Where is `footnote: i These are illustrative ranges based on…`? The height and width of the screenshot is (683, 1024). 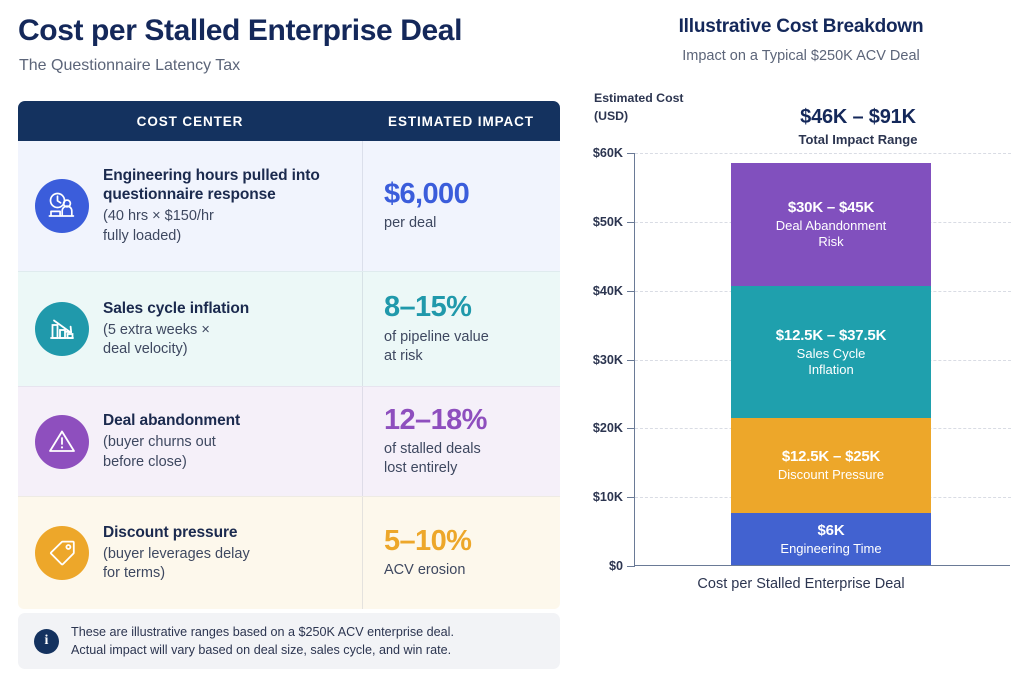
footnote: i These are illustrative ranges based on… is located at coordinates (289, 641).